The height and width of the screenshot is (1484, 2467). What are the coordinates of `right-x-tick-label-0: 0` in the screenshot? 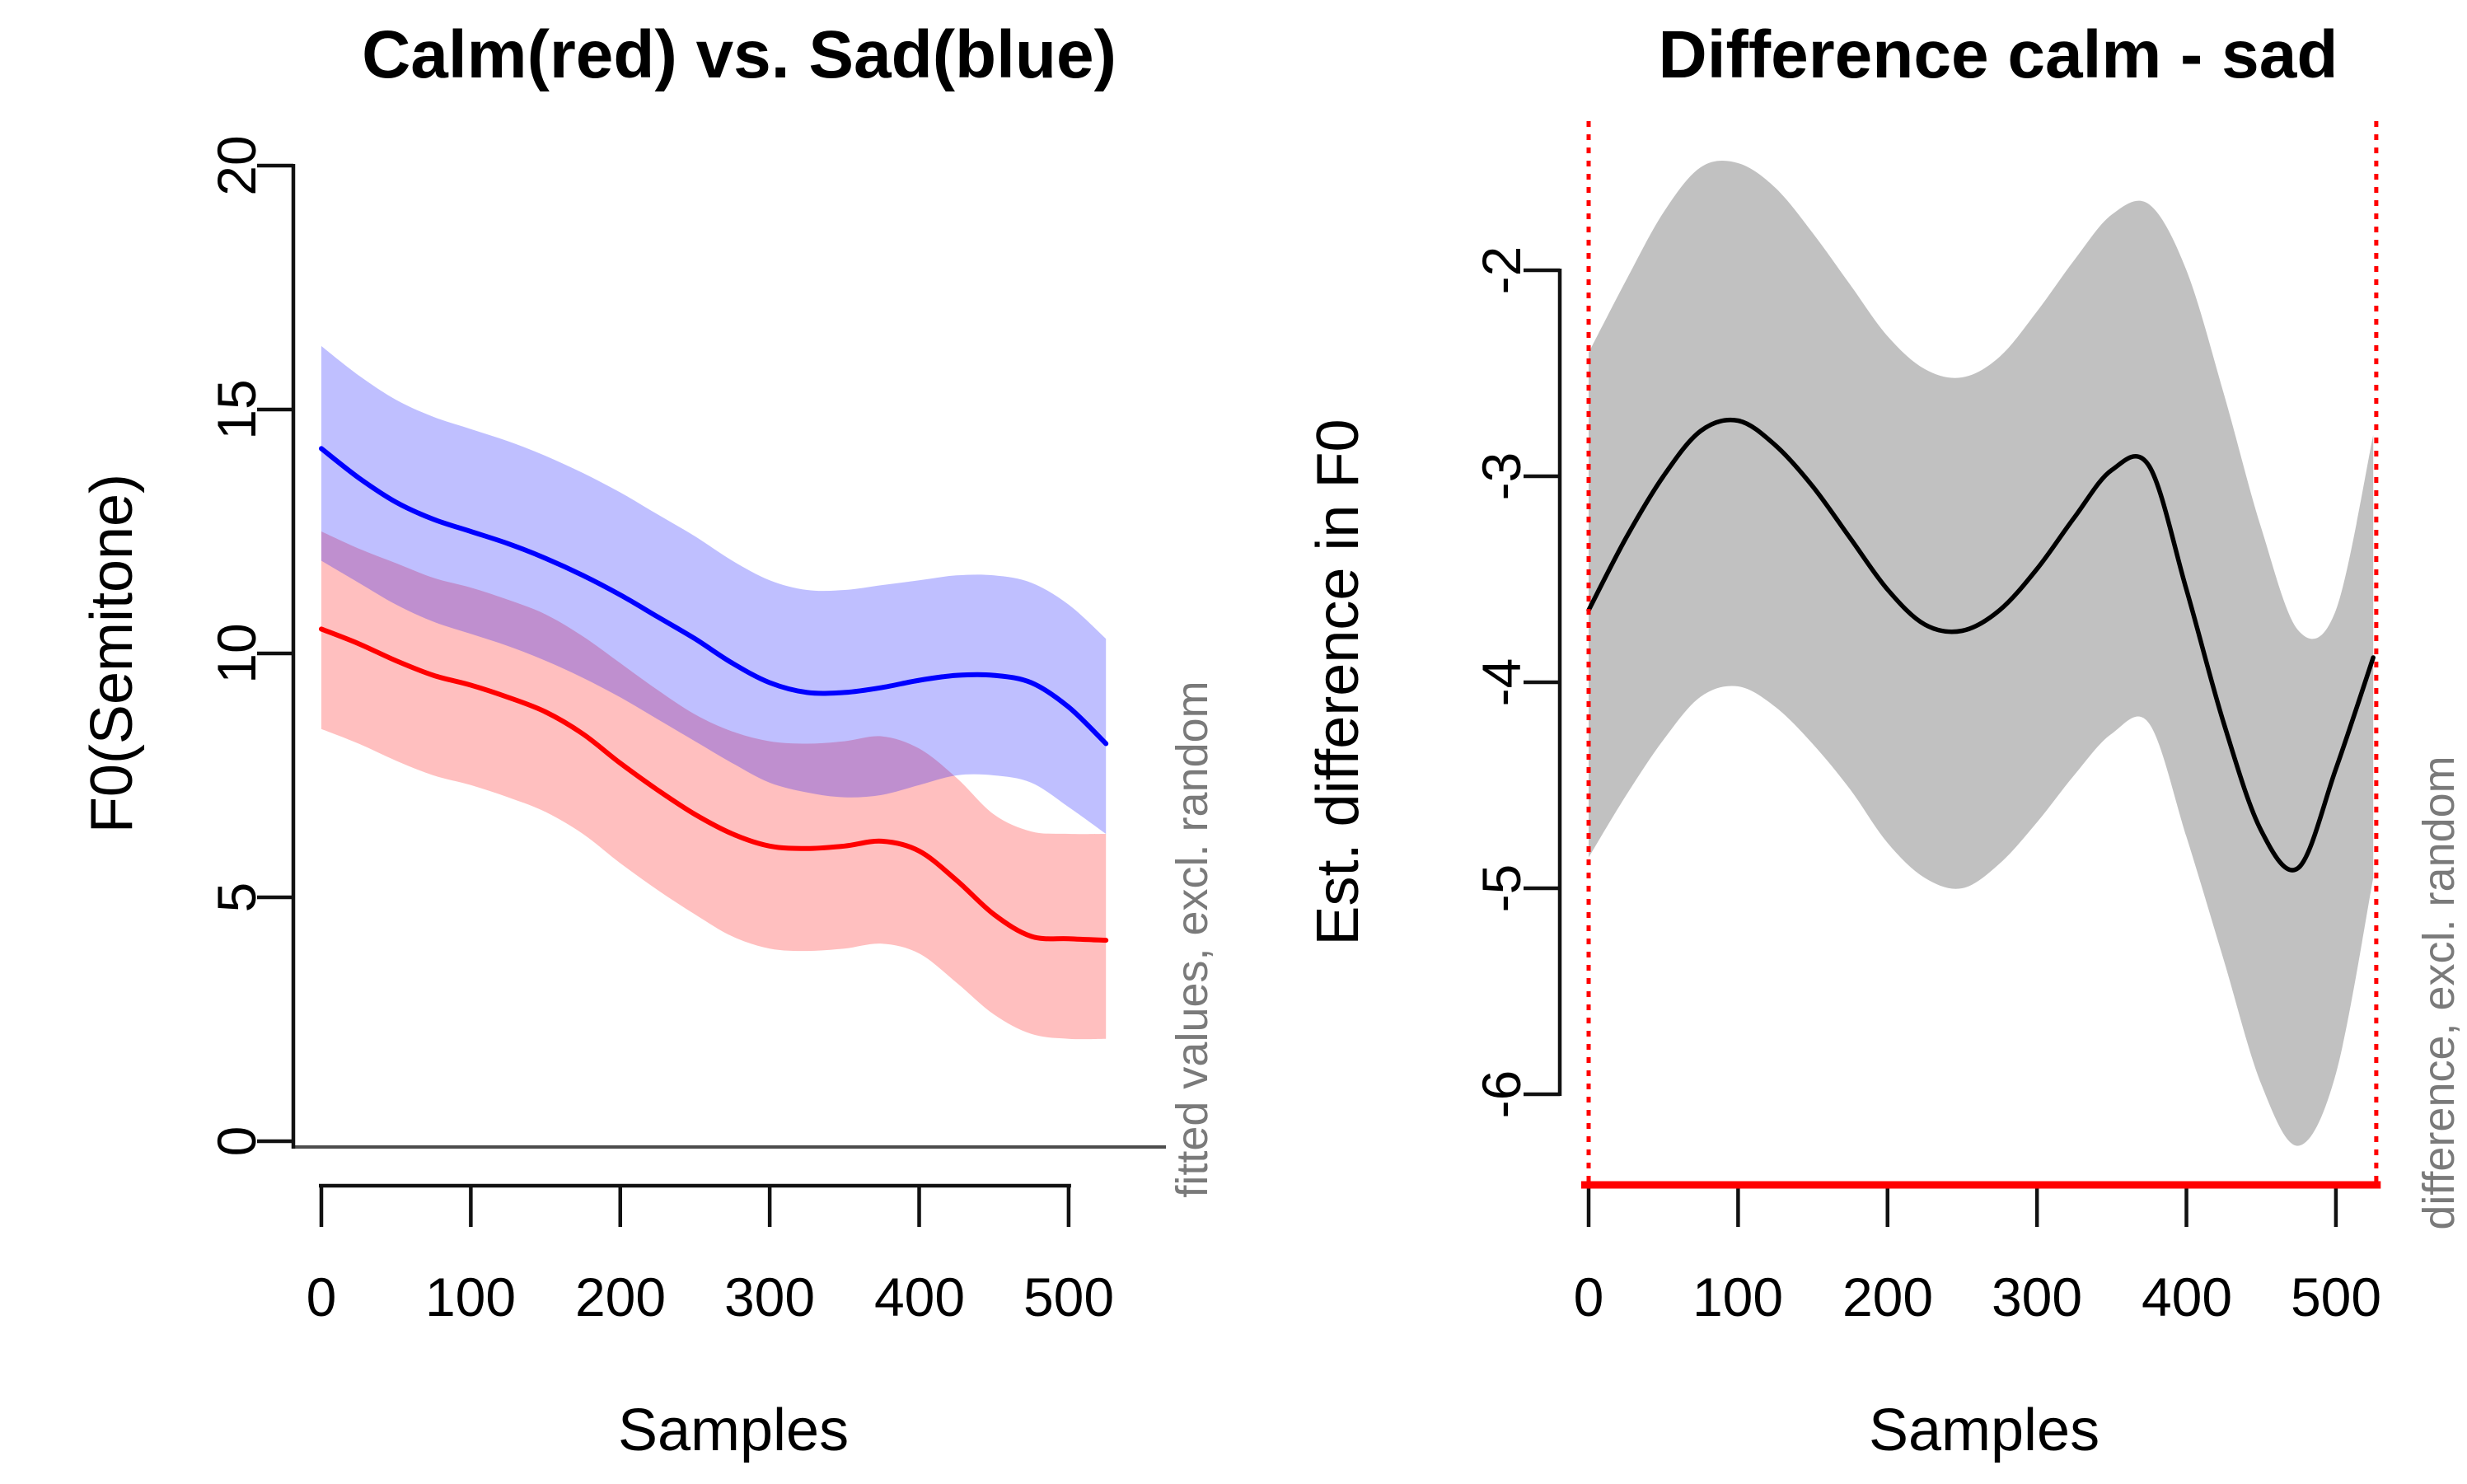 It's located at (1589, 1297).